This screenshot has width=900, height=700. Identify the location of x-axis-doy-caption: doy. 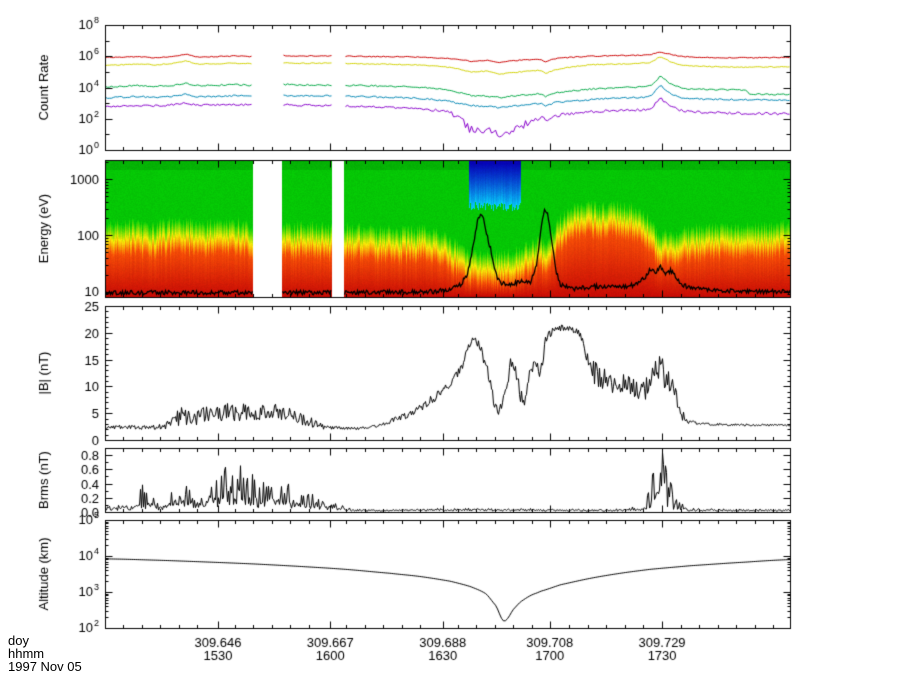
(18, 640).